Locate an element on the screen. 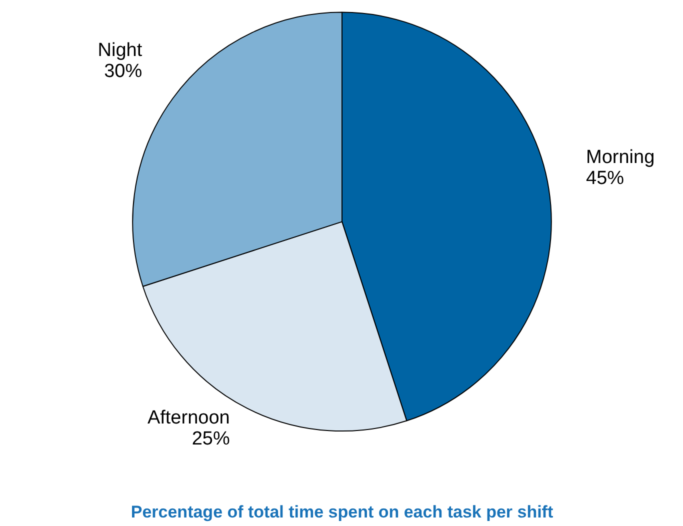 The image size is (683, 526). text: Percentage of total time spent on each task per shift is located at coordinates (342, 512).